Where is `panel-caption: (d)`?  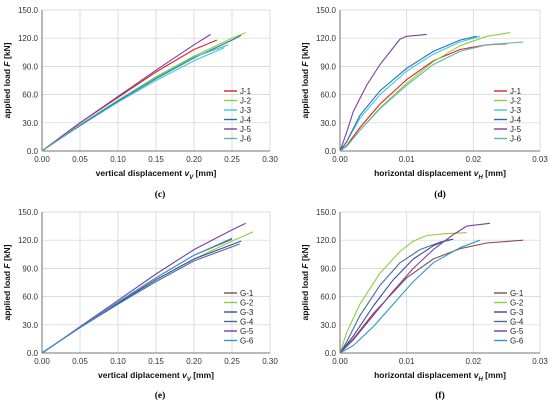
panel-caption: (d) is located at coordinates (440, 194).